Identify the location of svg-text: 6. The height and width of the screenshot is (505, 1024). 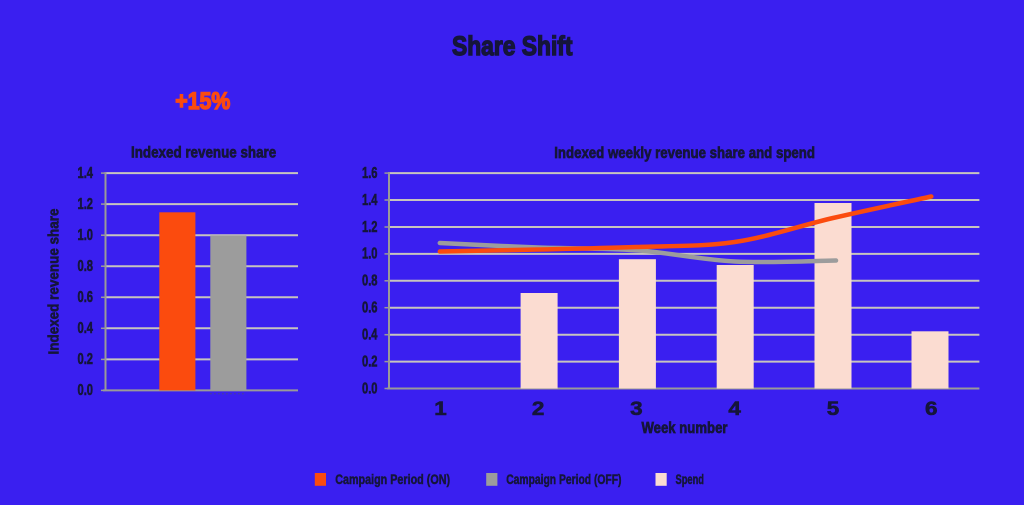
(931, 409).